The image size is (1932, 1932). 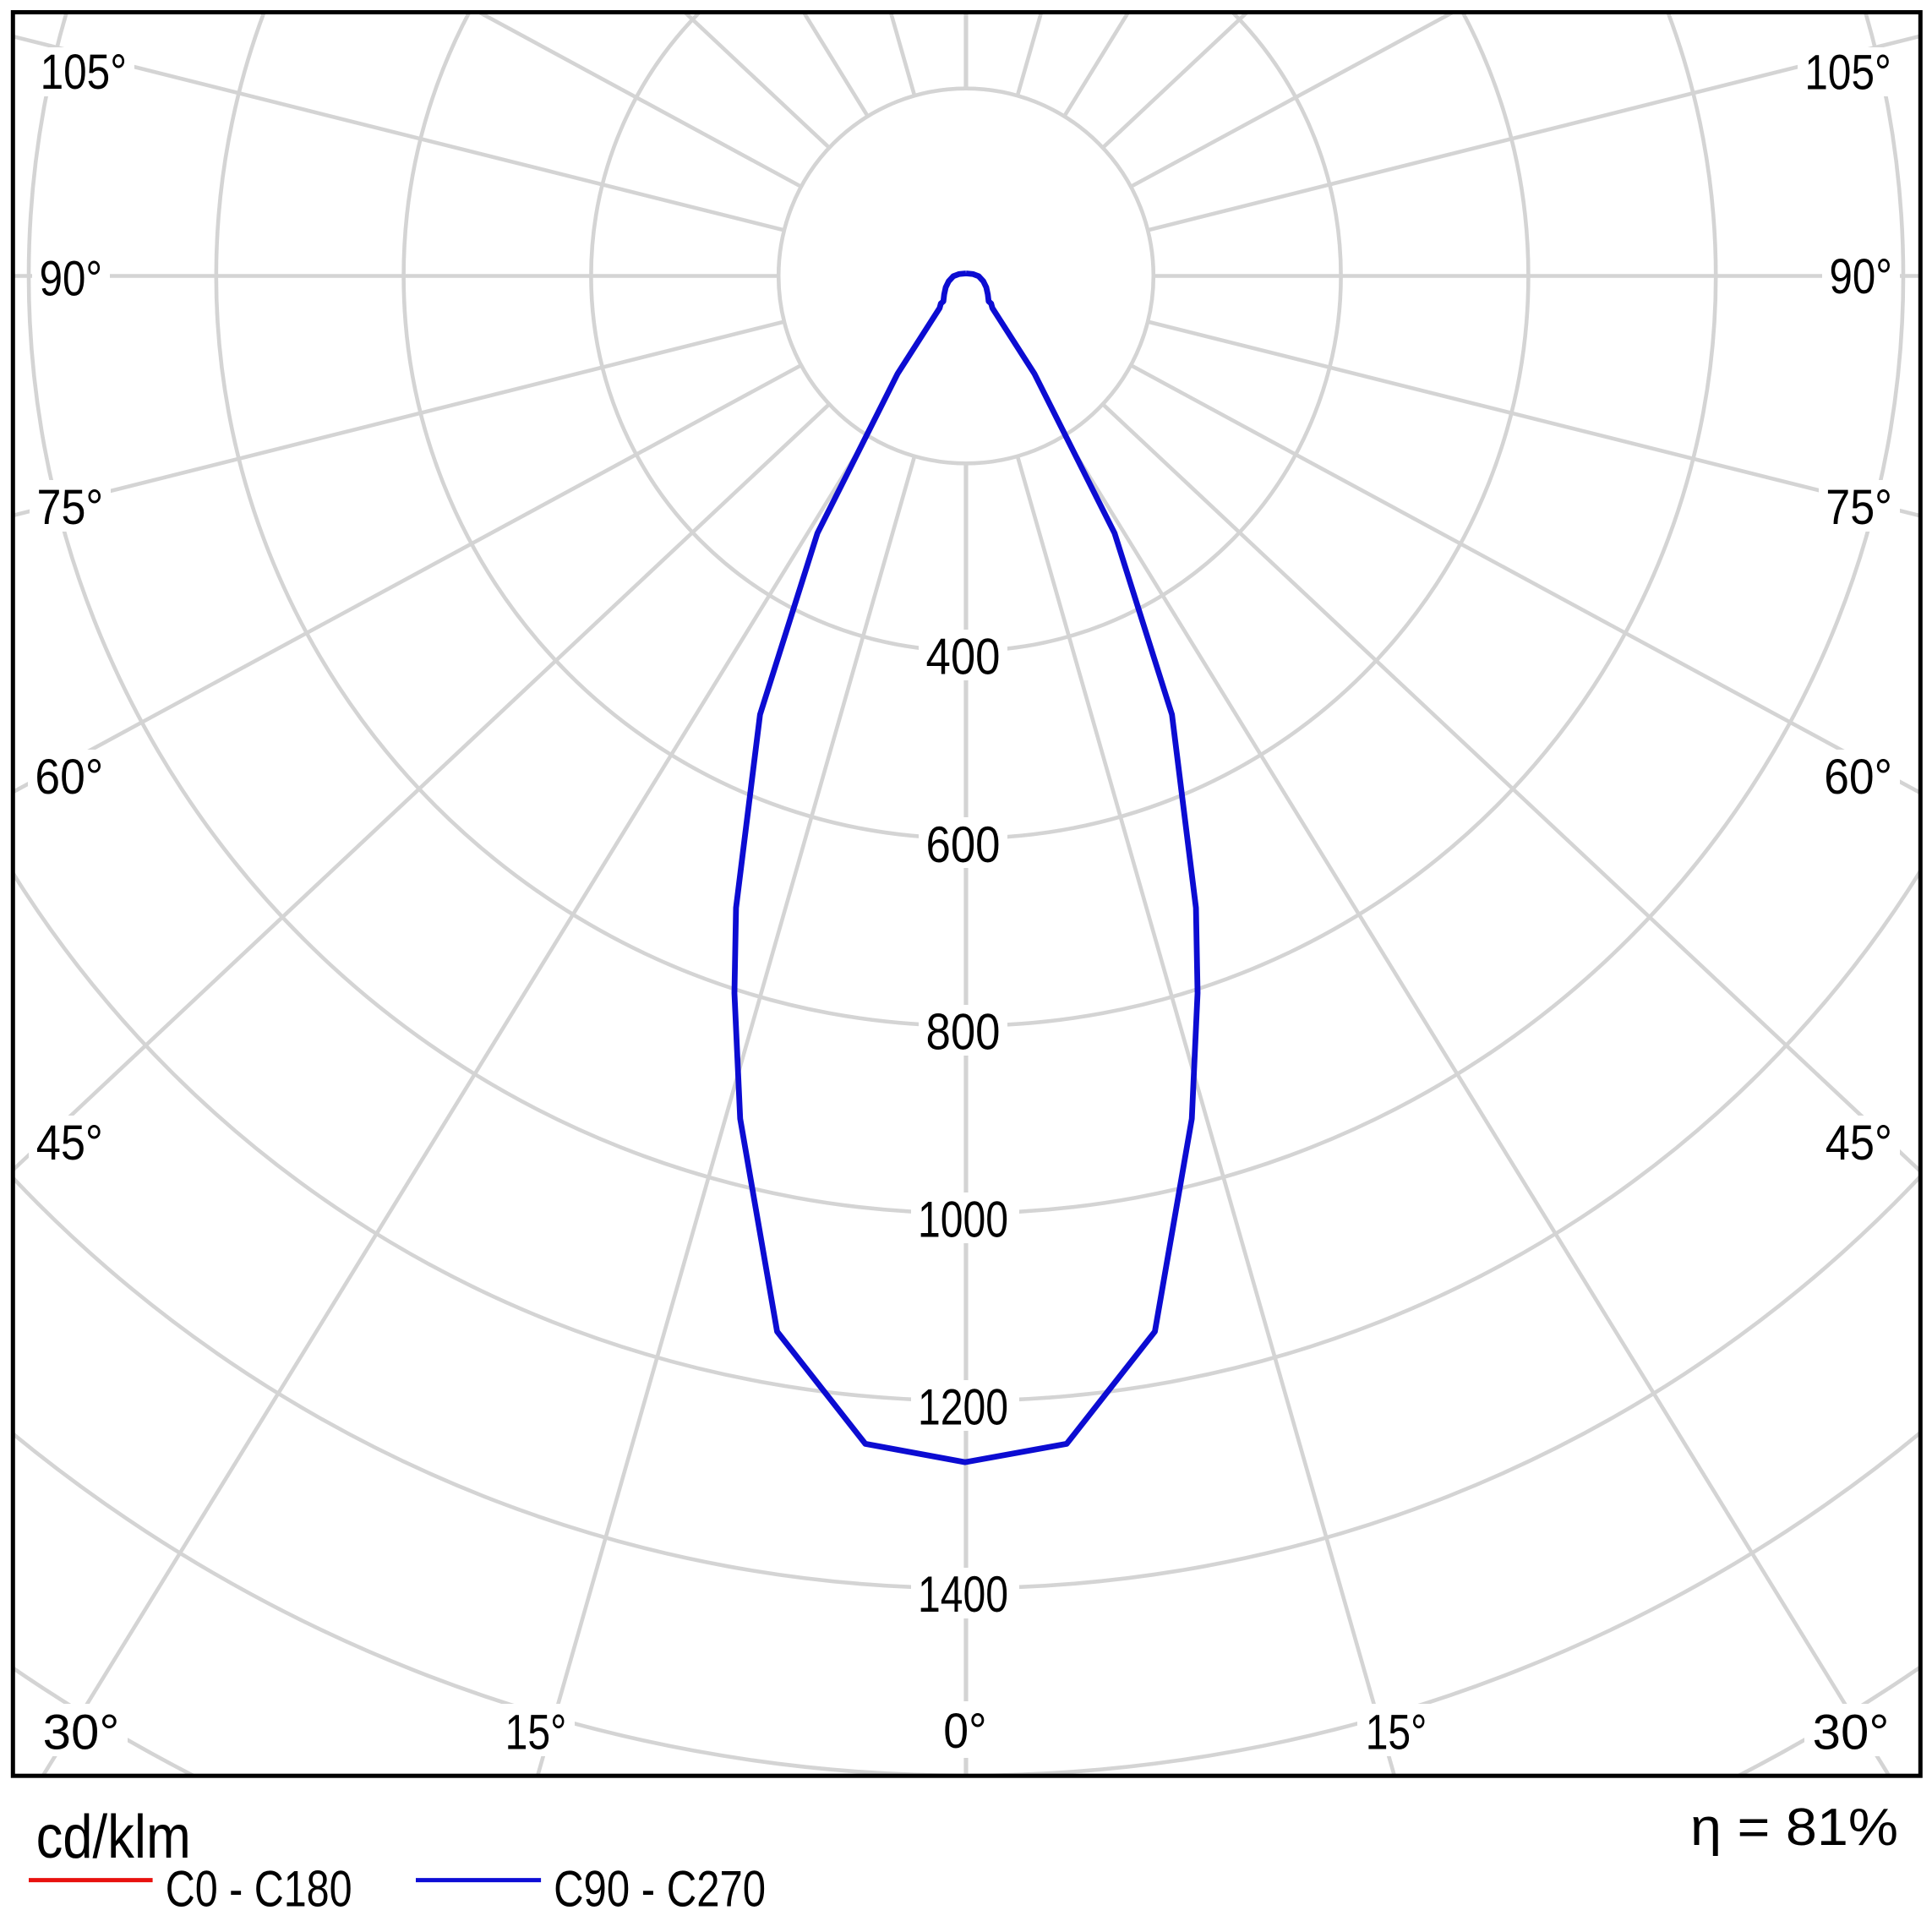 What do you see at coordinates (1794, 1827) in the screenshot?
I see `svg-text: η = 81%` at bounding box center [1794, 1827].